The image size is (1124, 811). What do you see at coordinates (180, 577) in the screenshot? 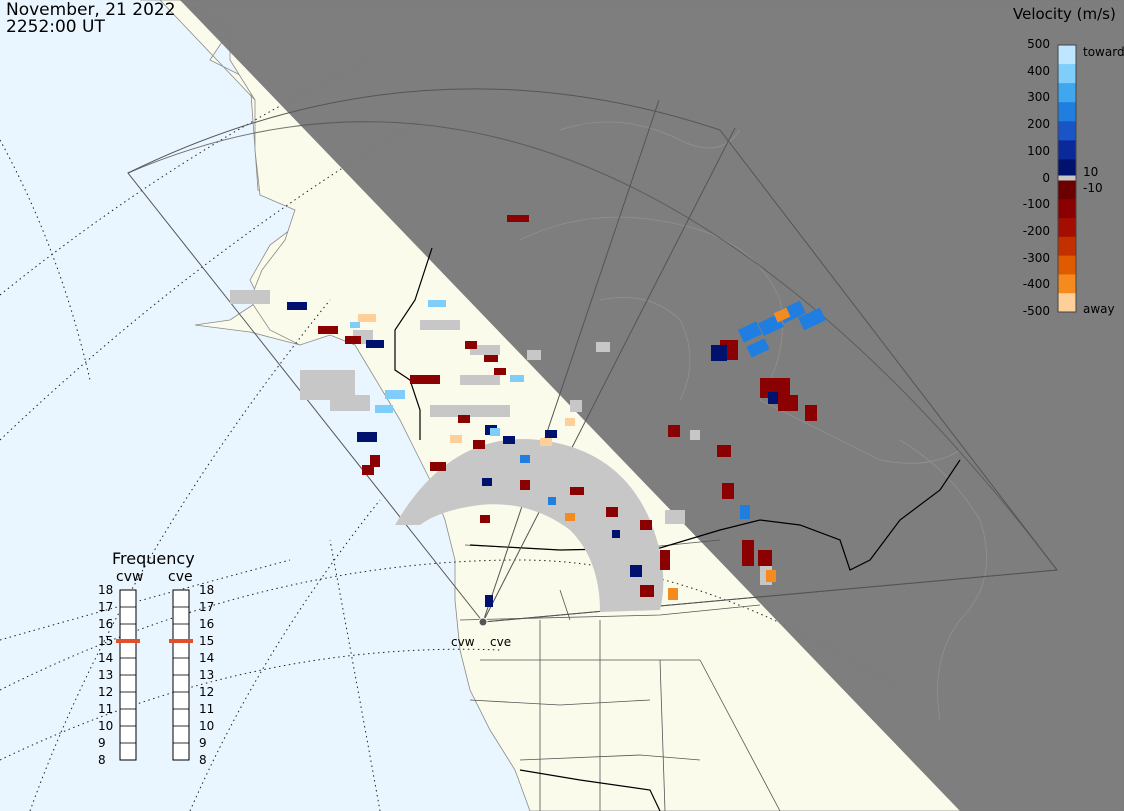
I see `frequency-radar-label-east: cve` at bounding box center [180, 577].